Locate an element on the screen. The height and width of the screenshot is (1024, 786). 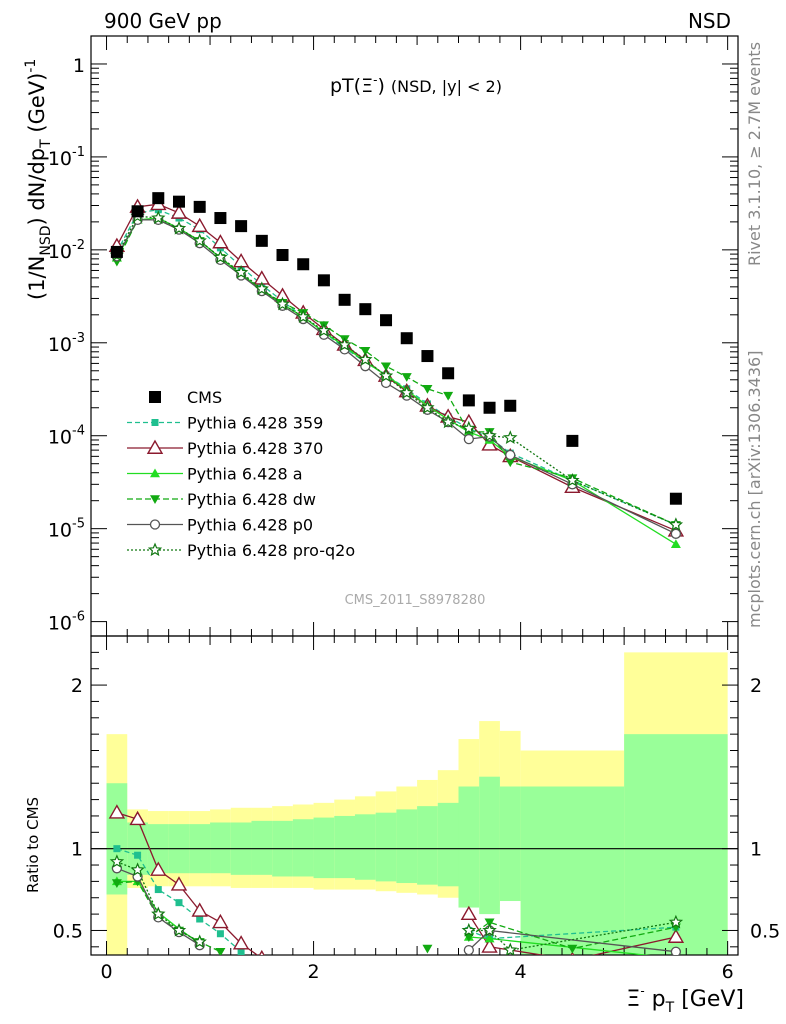
upper-y-axis-label: (1/NNSD) dN/dpT (GeV)-1 is located at coordinates (38, 179).